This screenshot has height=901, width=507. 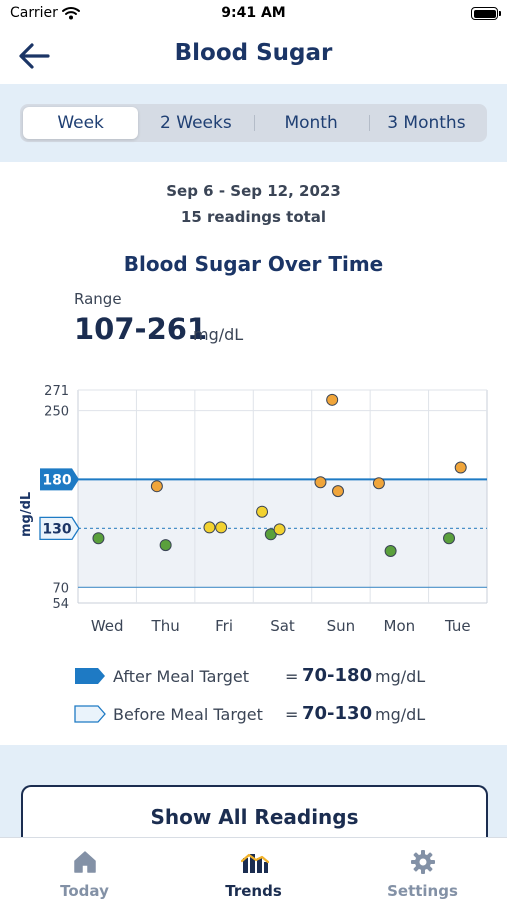 I want to click on after-meal-target-marker: 180, so click(x=59, y=479).